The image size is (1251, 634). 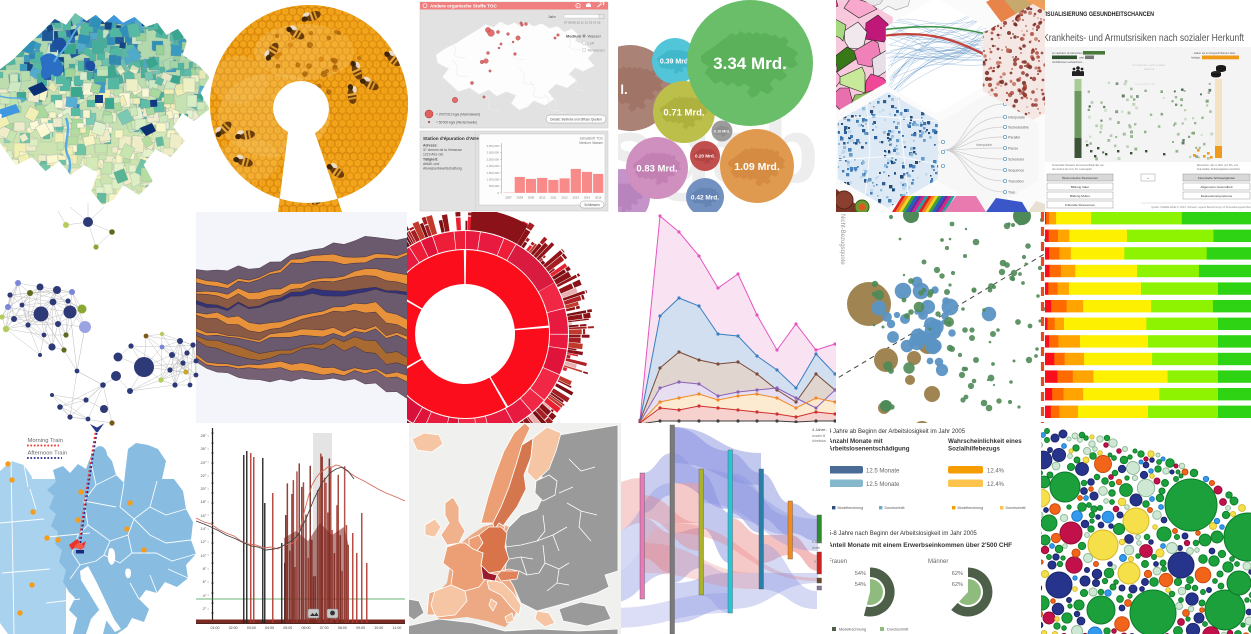 What do you see at coordinates (203, 528) in the screenshot?
I see `svg-text: 14°` at bounding box center [203, 528].